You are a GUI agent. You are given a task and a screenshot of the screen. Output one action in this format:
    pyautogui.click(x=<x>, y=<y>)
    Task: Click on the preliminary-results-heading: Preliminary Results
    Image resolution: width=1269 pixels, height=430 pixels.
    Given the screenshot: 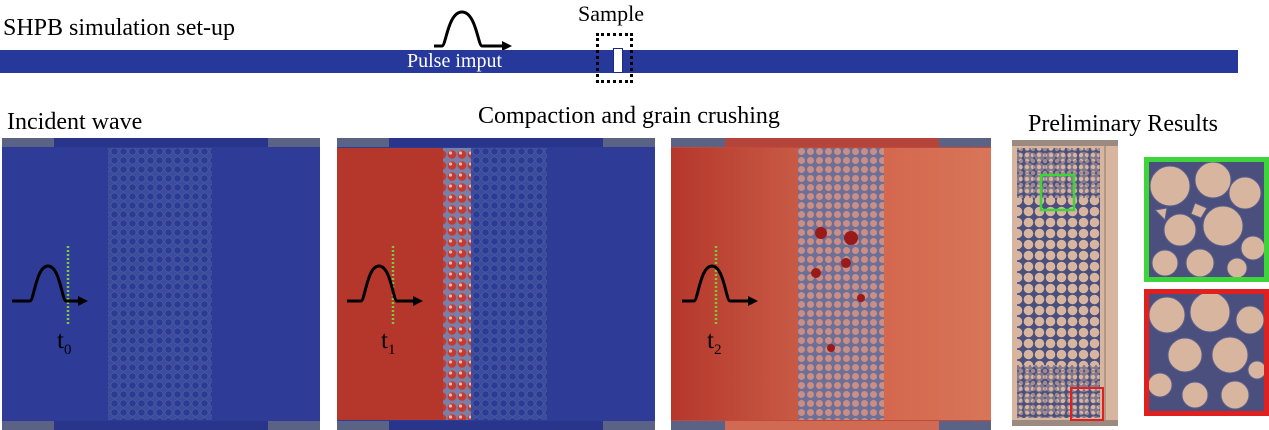 What is the action you would take?
    pyautogui.click(x=1123, y=124)
    